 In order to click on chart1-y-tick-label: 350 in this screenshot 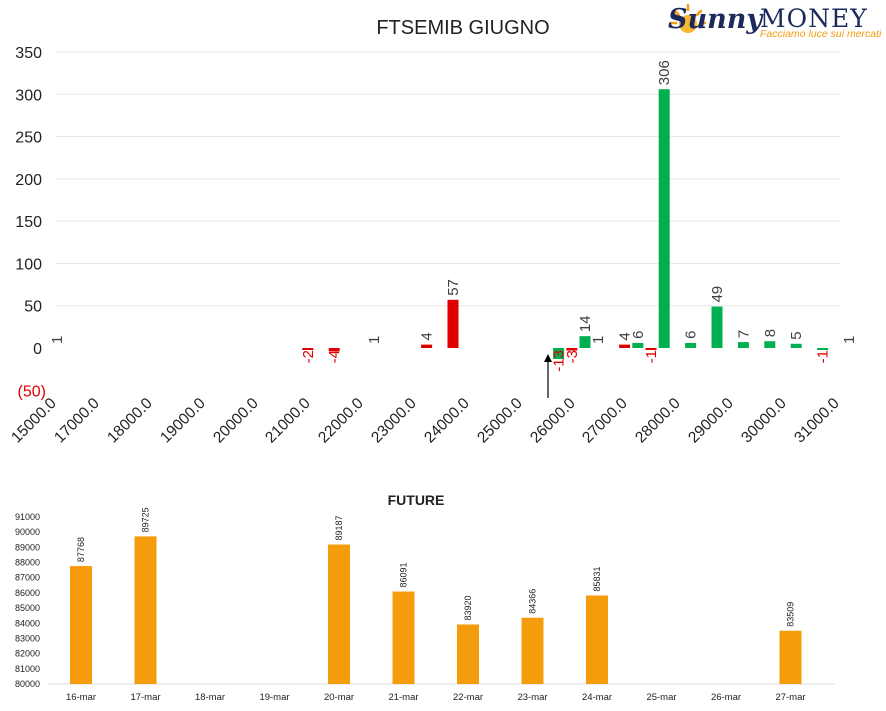, I will do `click(28, 53)`.